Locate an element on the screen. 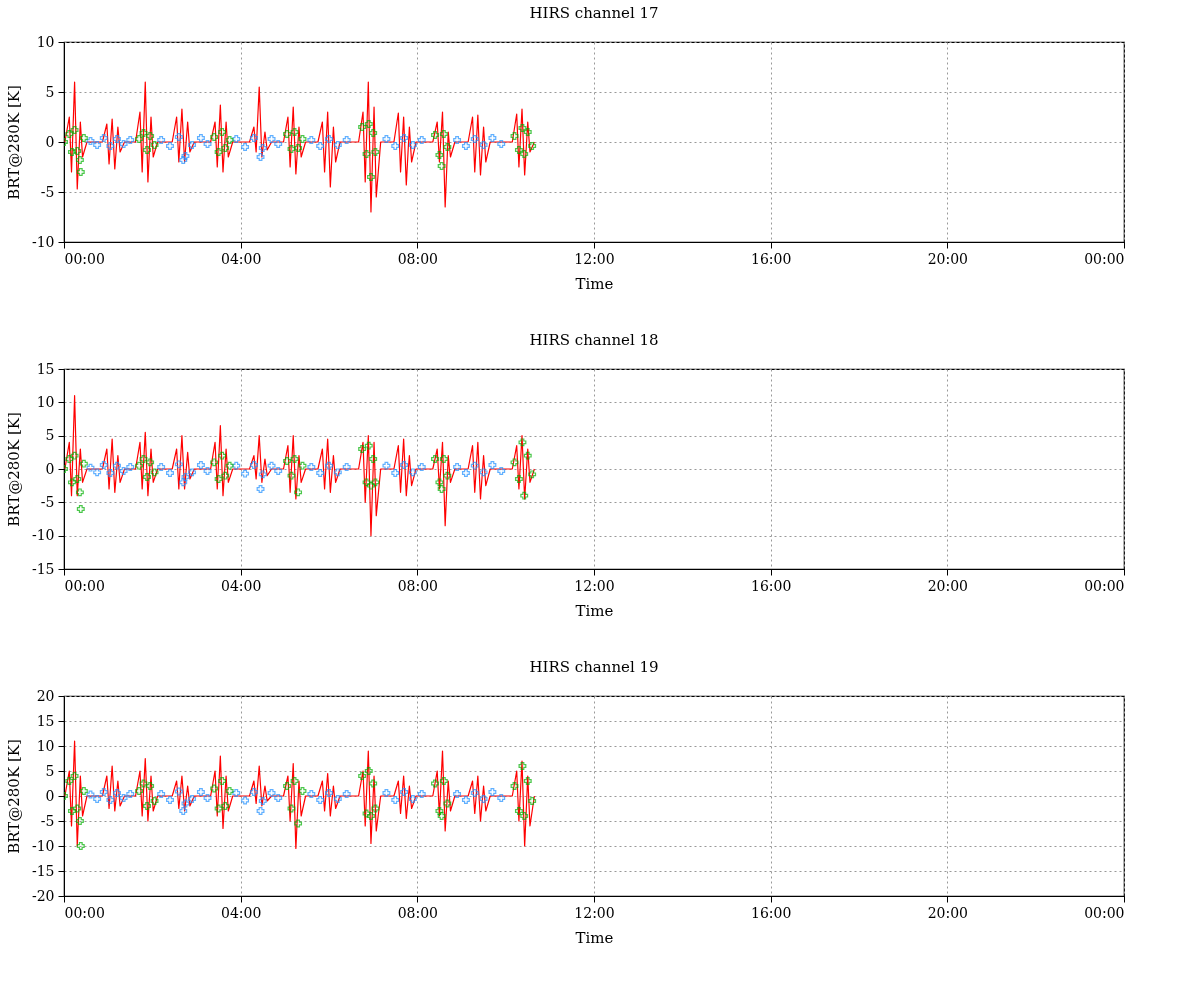  chart-title: HIRS channel 17 is located at coordinates (594, 13).